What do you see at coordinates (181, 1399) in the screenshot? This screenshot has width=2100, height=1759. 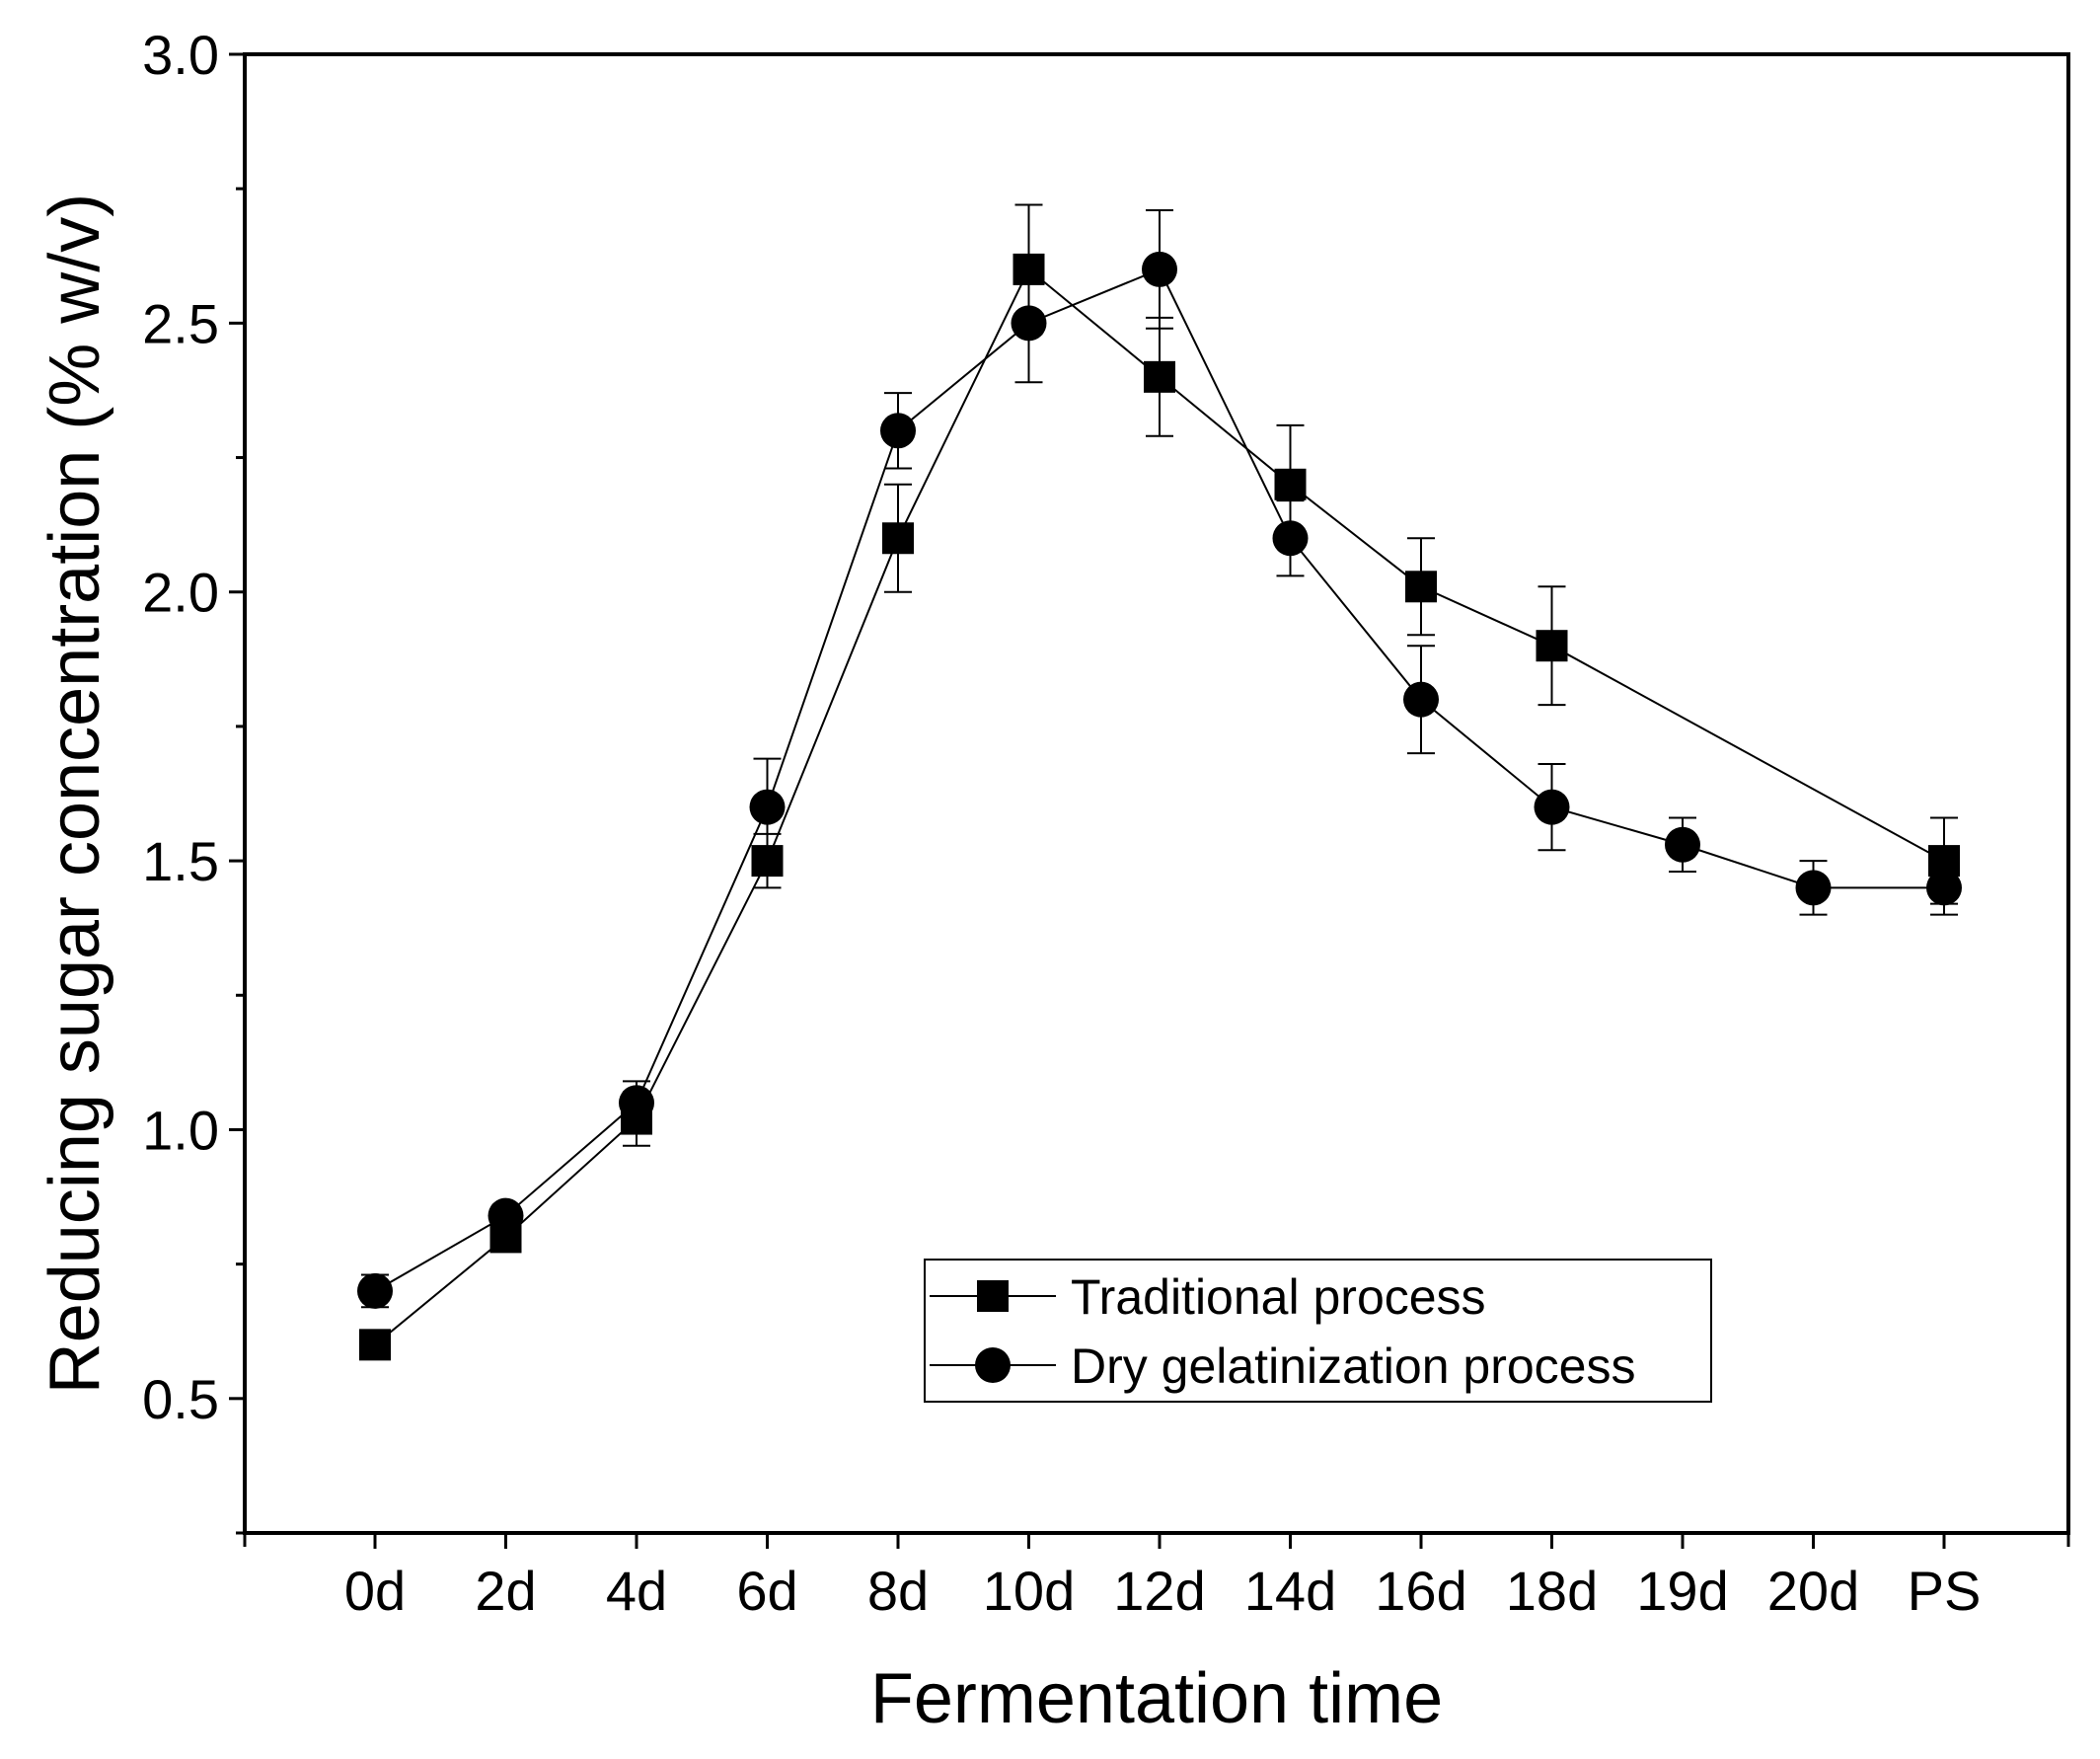 I see `y-tick-label: 0.5` at bounding box center [181, 1399].